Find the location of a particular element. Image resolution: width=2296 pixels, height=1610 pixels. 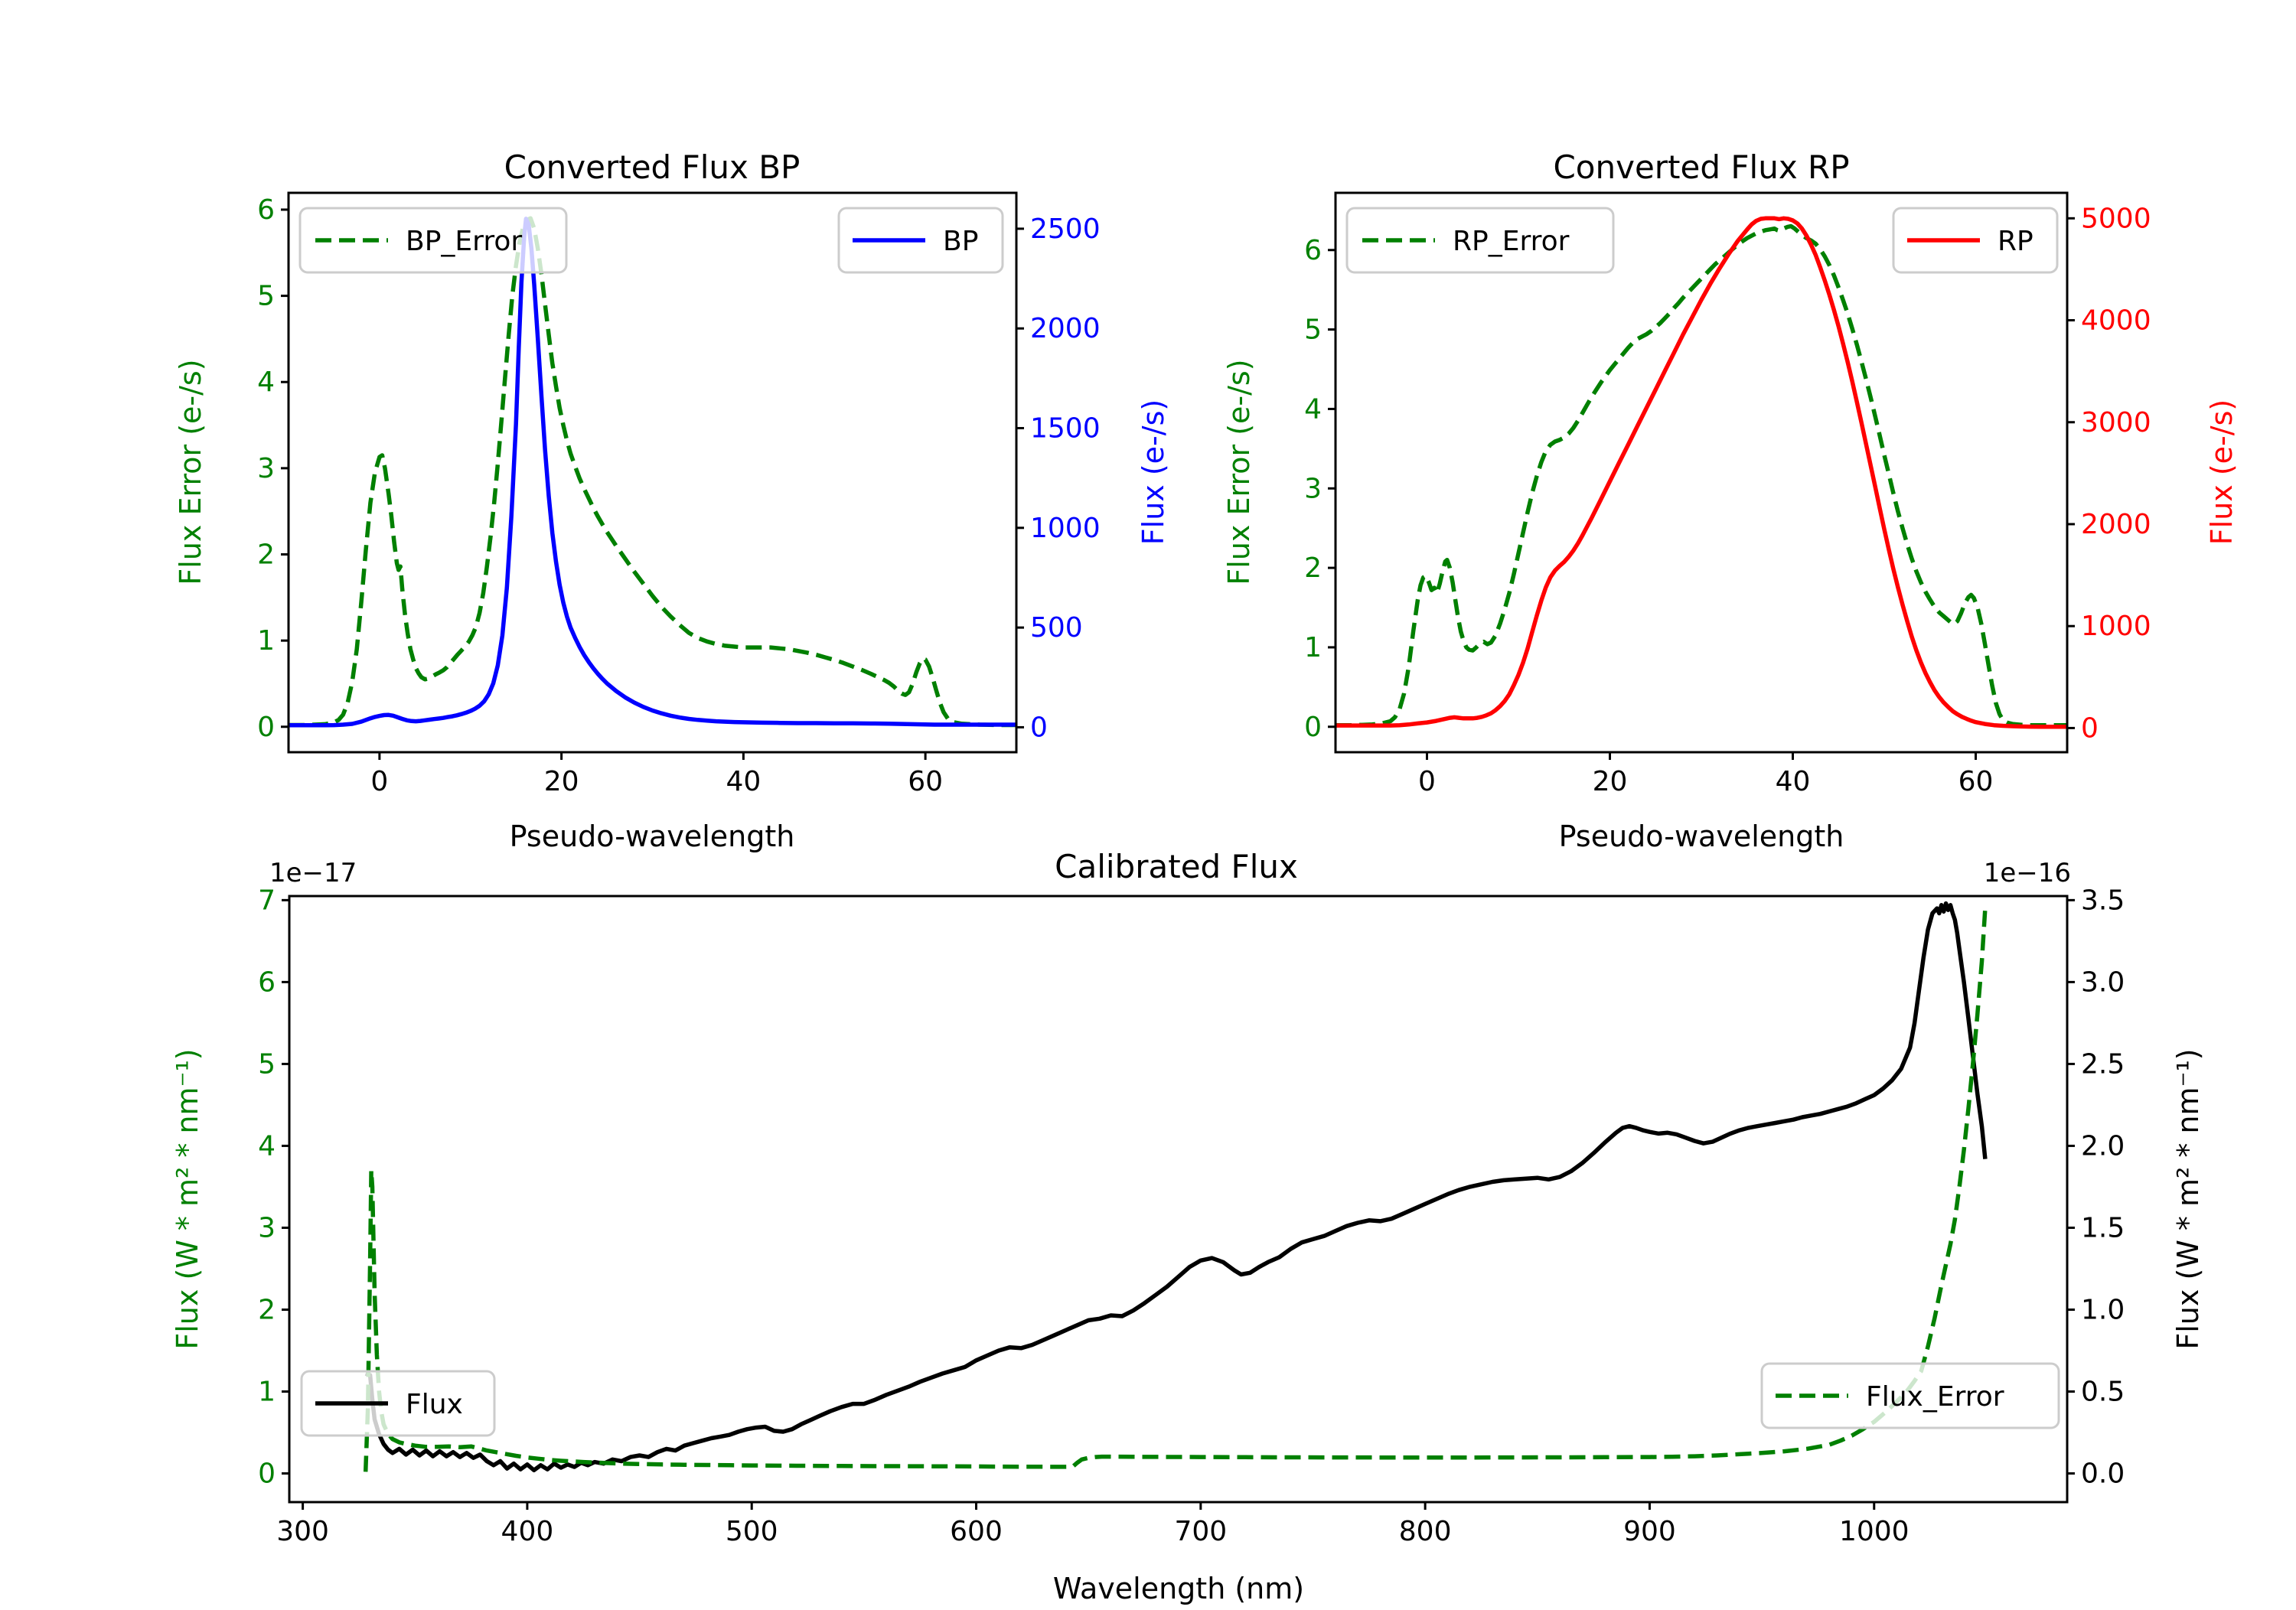

rp-title: Converted Flux RP is located at coordinates (1701, 167).